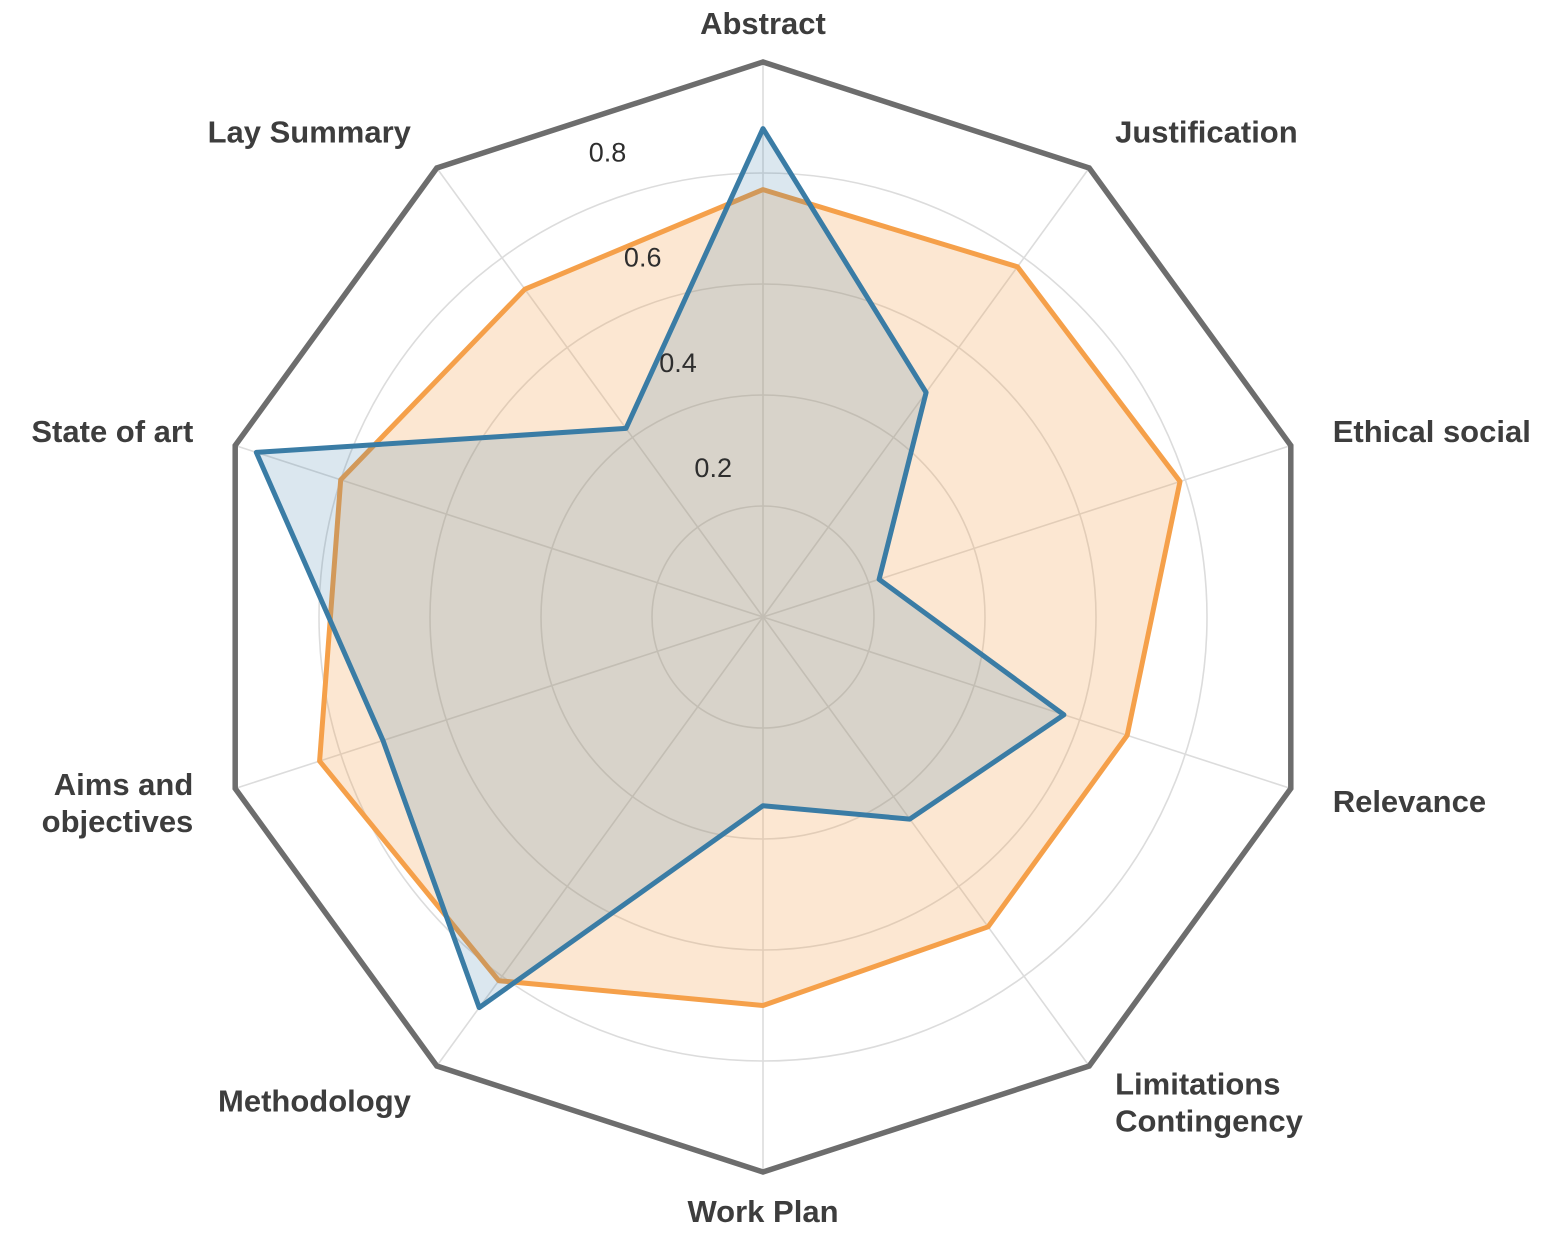 Image resolution: width=1551 pixels, height=1233 pixels. Describe the element at coordinates (1209, 1121) in the screenshot. I see `axis-label-limitations-contingency-line-2: Contingency` at that location.